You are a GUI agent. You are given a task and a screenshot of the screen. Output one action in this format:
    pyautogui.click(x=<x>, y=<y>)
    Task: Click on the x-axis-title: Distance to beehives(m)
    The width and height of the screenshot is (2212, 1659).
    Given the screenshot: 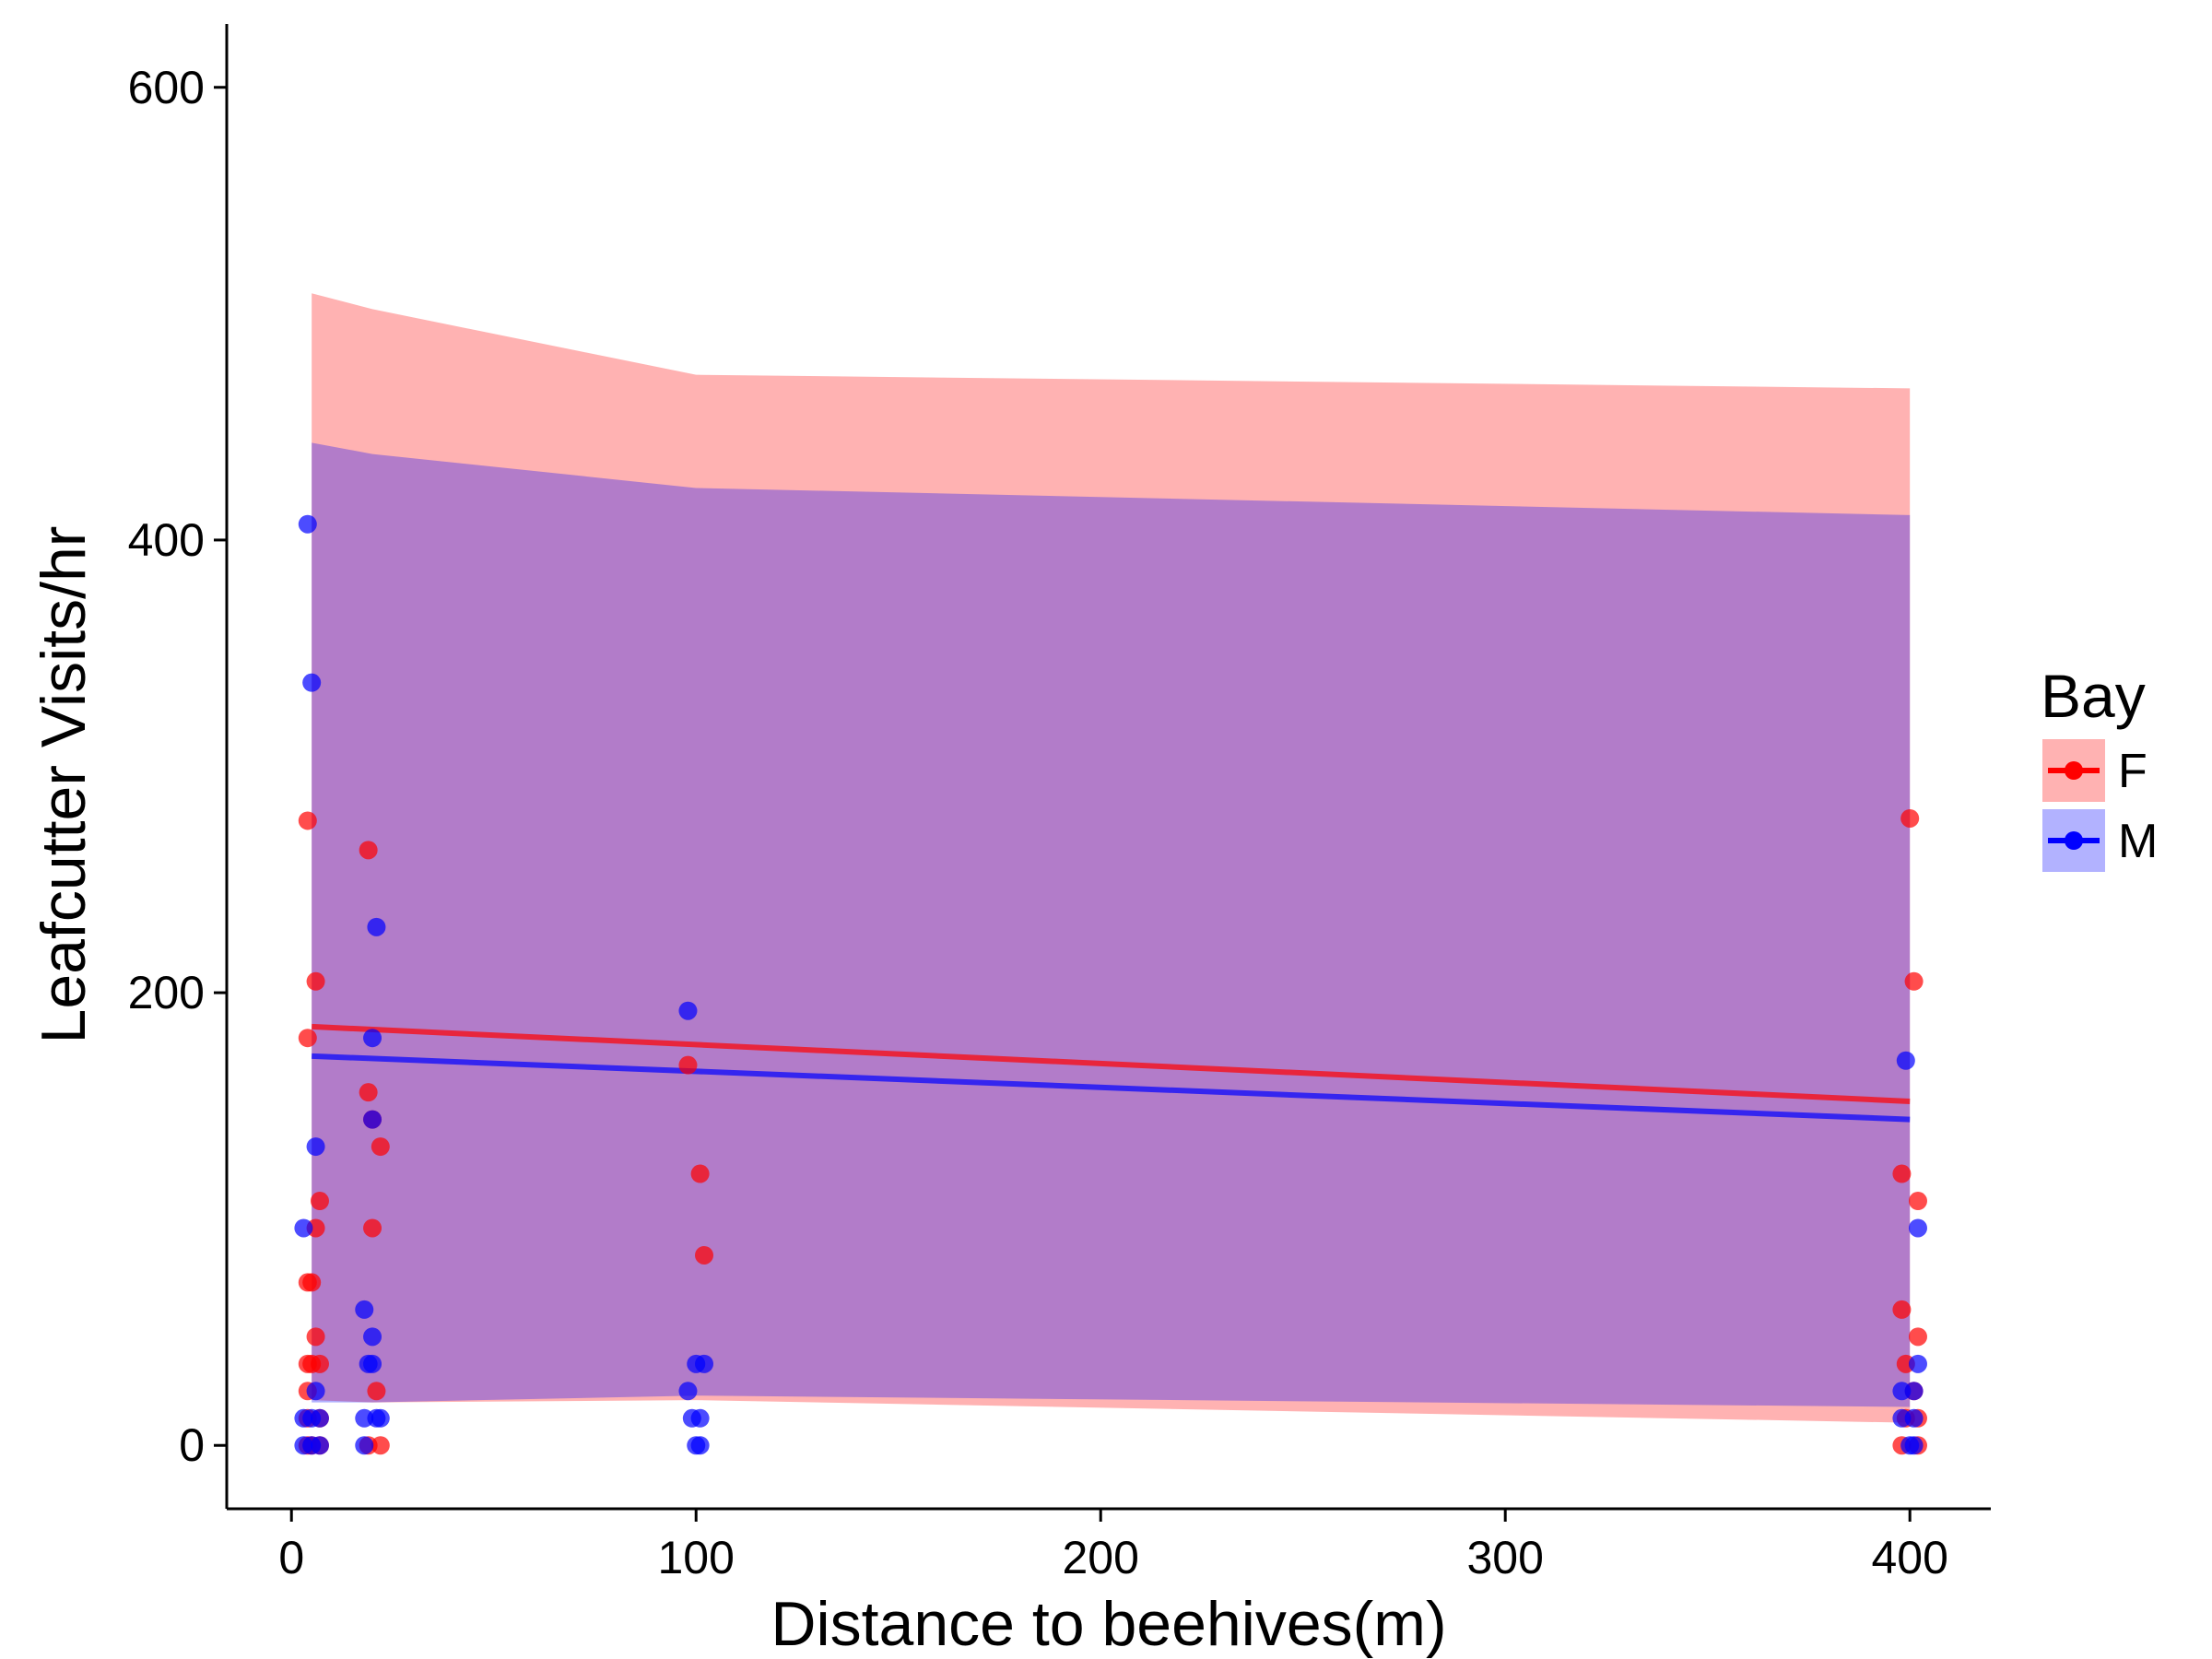 What is the action you would take?
    pyautogui.click(x=1108, y=1624)
    